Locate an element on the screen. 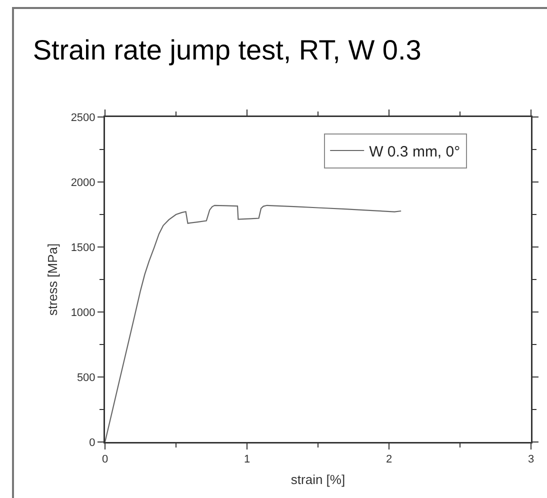 Image resolution: width=547 pixels, height=498 pixels. y-tick-label: 0 is located at coordinates (92, 442).